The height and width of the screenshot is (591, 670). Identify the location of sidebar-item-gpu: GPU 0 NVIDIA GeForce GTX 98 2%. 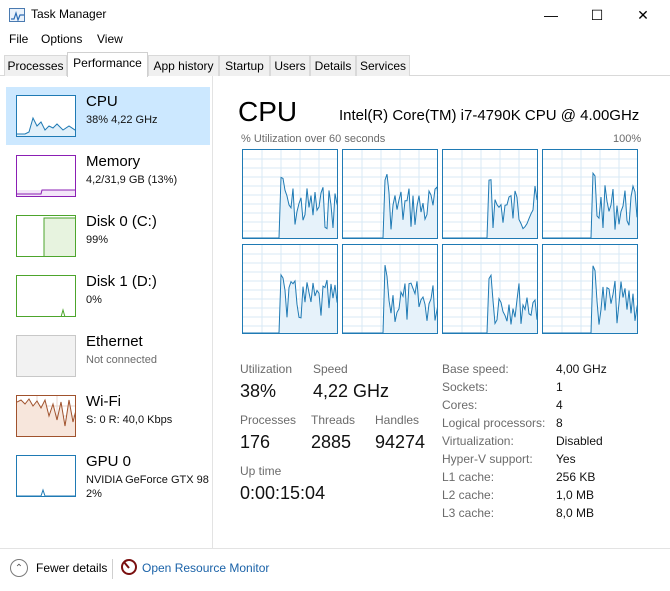
(108, 478).